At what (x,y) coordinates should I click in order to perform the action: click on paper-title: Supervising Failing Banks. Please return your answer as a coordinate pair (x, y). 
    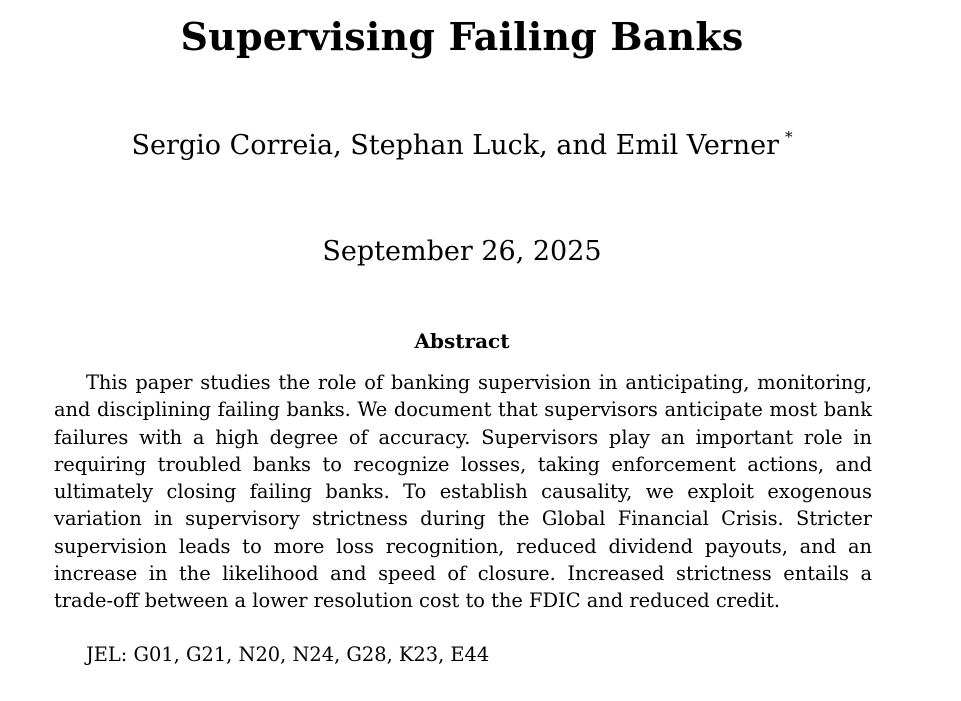
    Looking at the image, I should click on (462, 36).